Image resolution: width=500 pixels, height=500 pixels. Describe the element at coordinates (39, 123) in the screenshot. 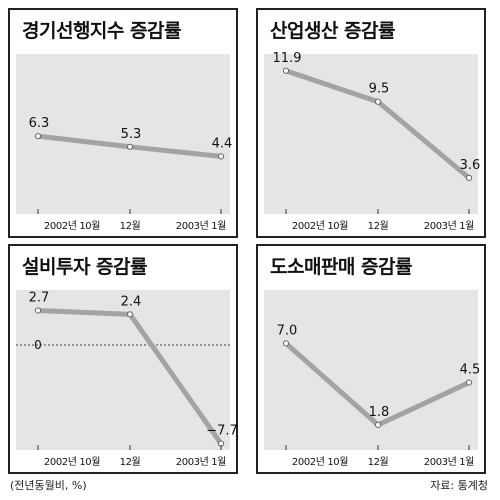

I see `data-label: 6.3` at that location.